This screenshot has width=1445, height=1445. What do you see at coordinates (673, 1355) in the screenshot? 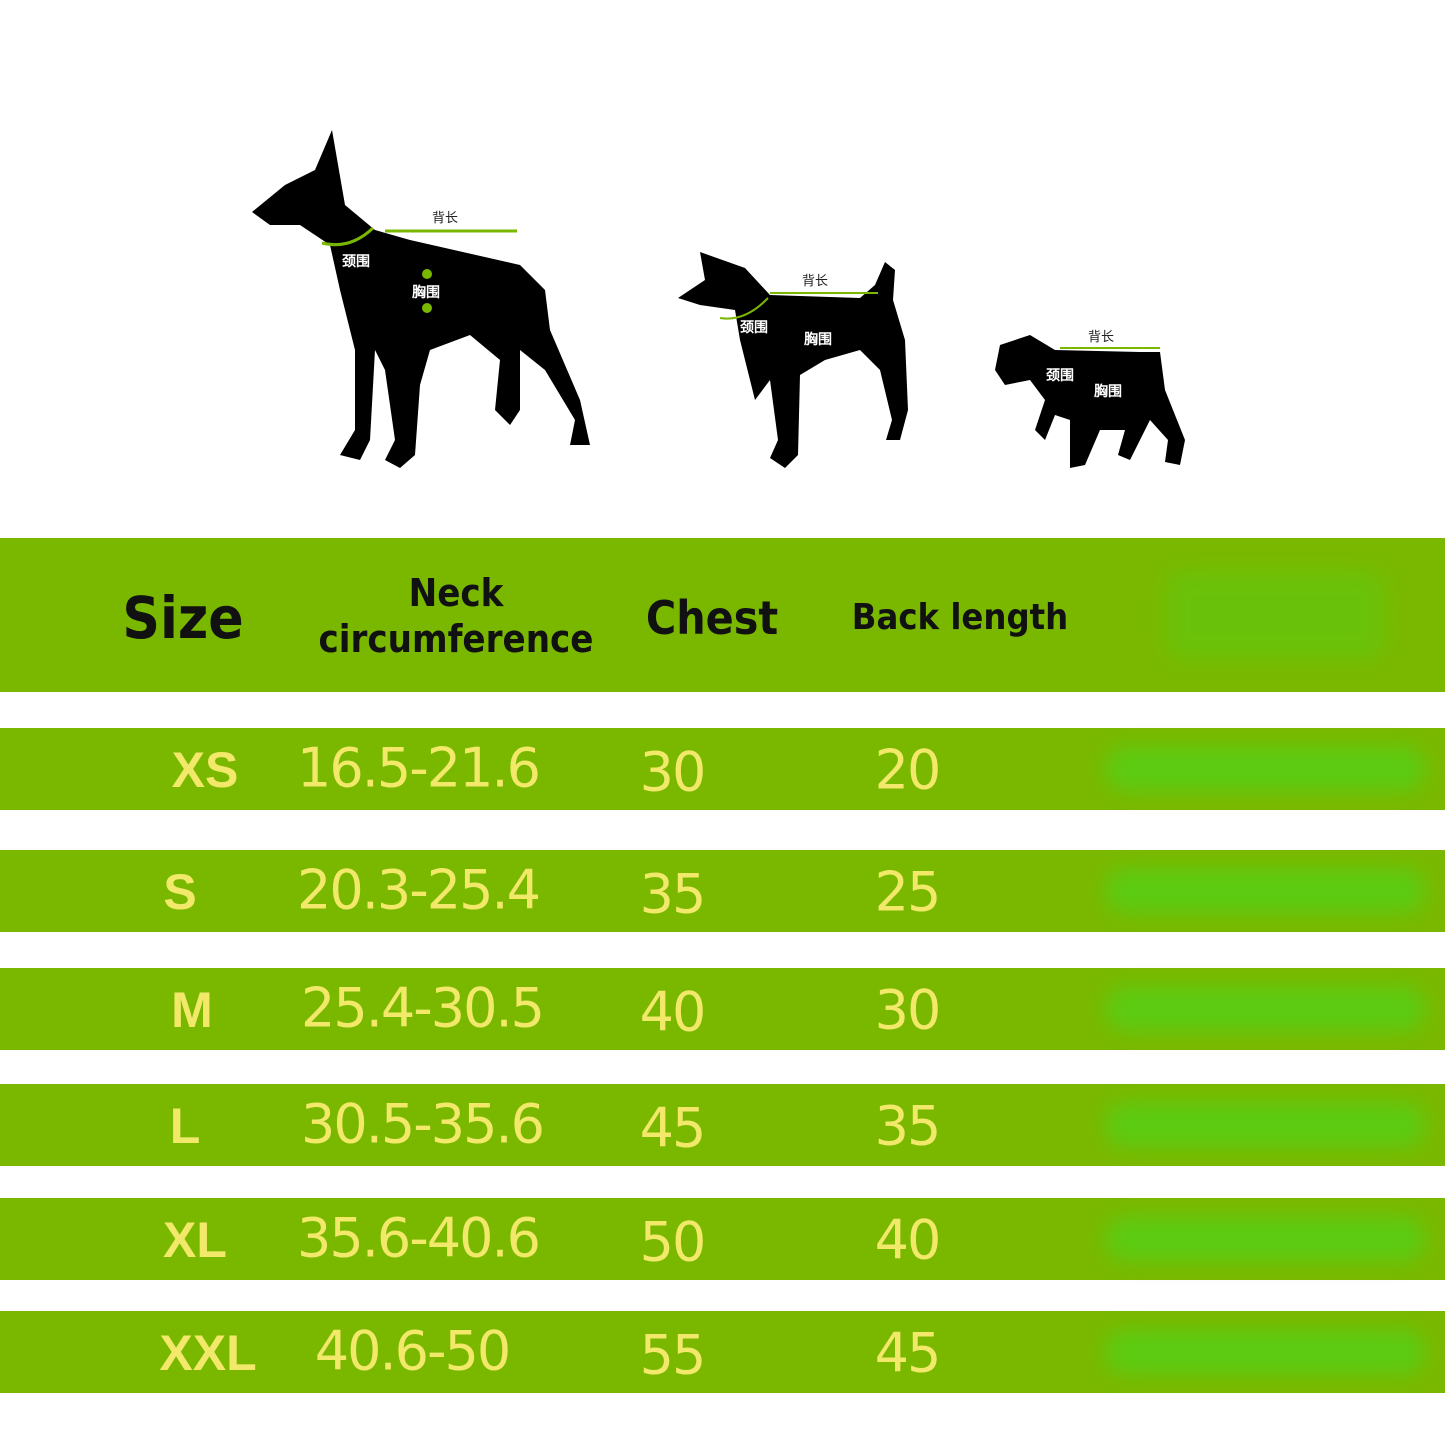
I see `chest-cell: 55` at bounding box center [673, 1355].